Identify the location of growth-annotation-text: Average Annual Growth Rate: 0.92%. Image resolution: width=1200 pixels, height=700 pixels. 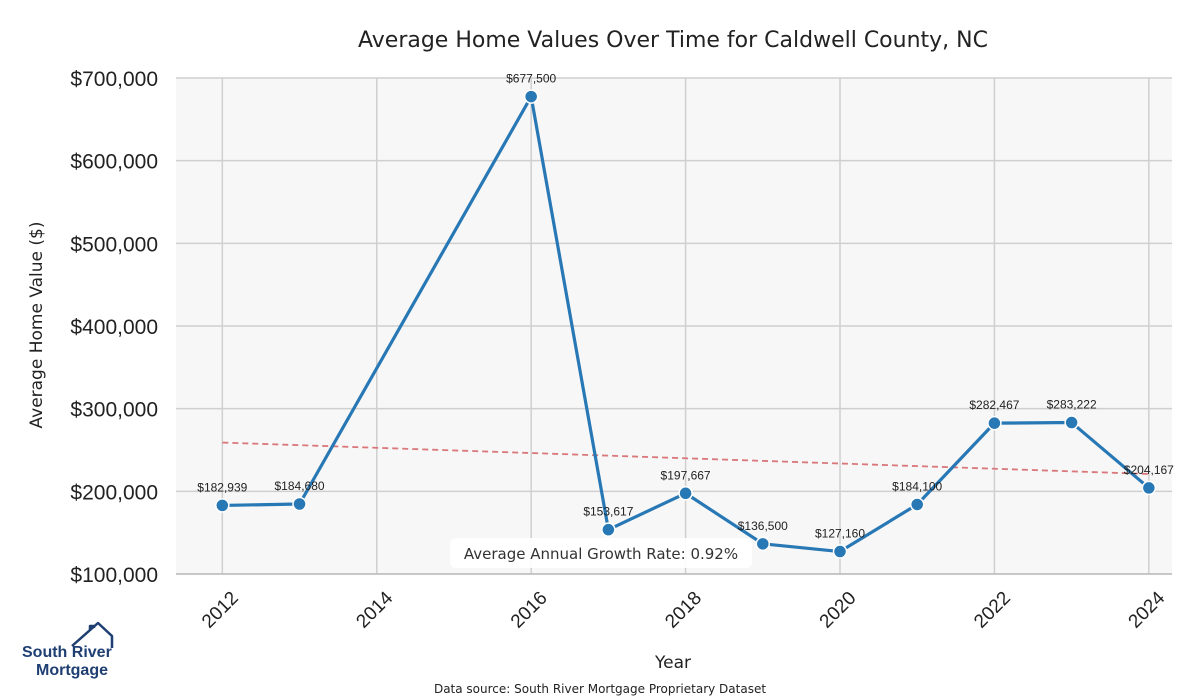
(601, 554).